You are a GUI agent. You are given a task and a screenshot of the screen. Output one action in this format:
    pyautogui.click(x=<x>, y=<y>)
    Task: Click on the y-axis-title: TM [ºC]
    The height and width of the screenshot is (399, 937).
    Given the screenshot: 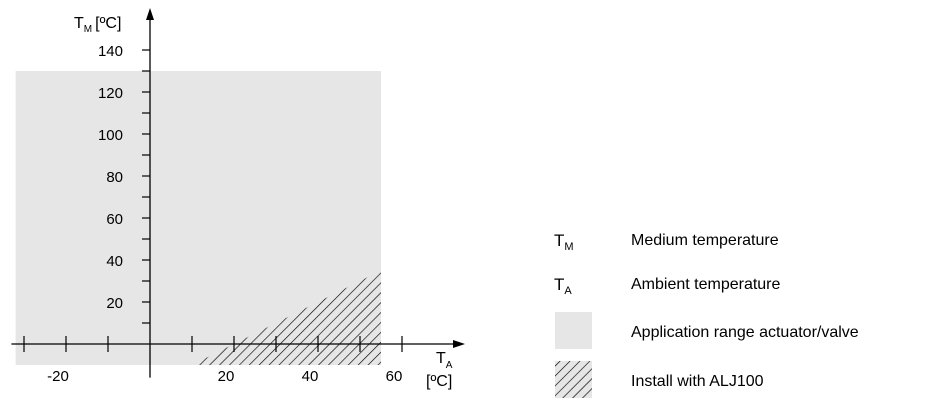 What is the action you would take?
    pyautogui.click(x=97, y=25)
    